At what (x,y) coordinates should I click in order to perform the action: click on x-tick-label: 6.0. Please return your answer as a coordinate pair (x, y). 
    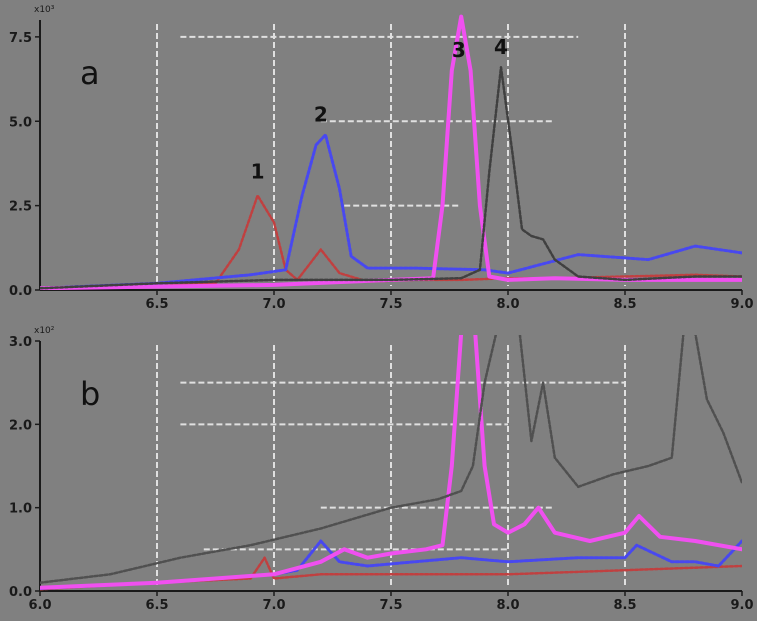
    Looking at the image, I should click on (39, 605).